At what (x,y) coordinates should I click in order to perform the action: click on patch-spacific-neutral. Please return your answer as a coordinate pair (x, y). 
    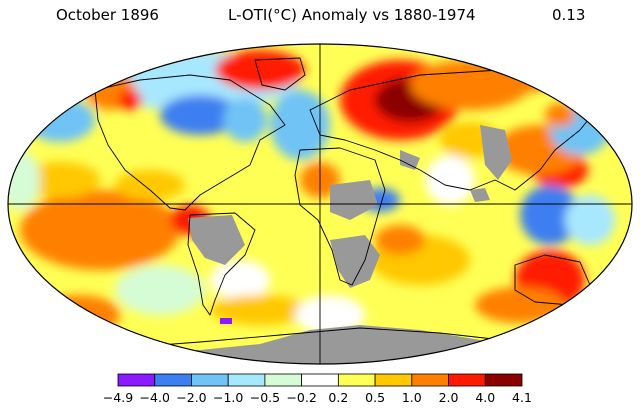
    Looking at the image, I should click on (160, 290).